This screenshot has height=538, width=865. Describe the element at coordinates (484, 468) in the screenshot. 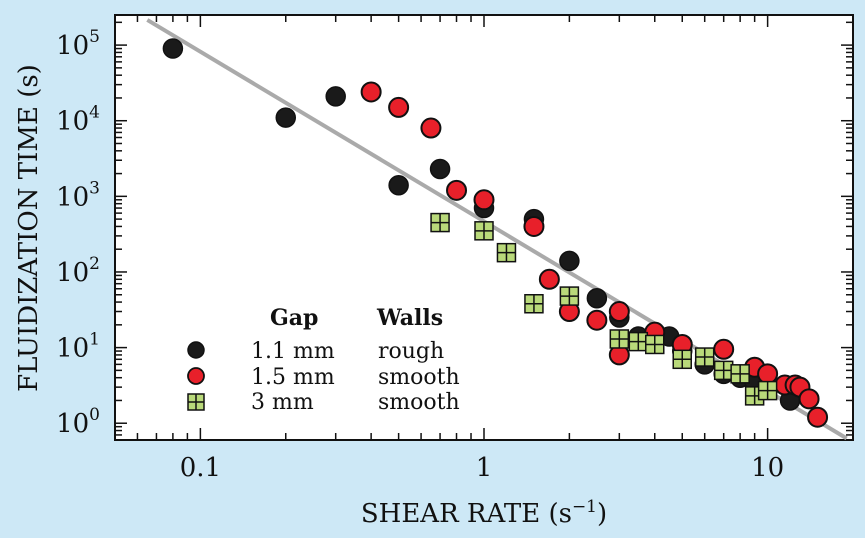

I see `x-tick-label: 1` at that location.